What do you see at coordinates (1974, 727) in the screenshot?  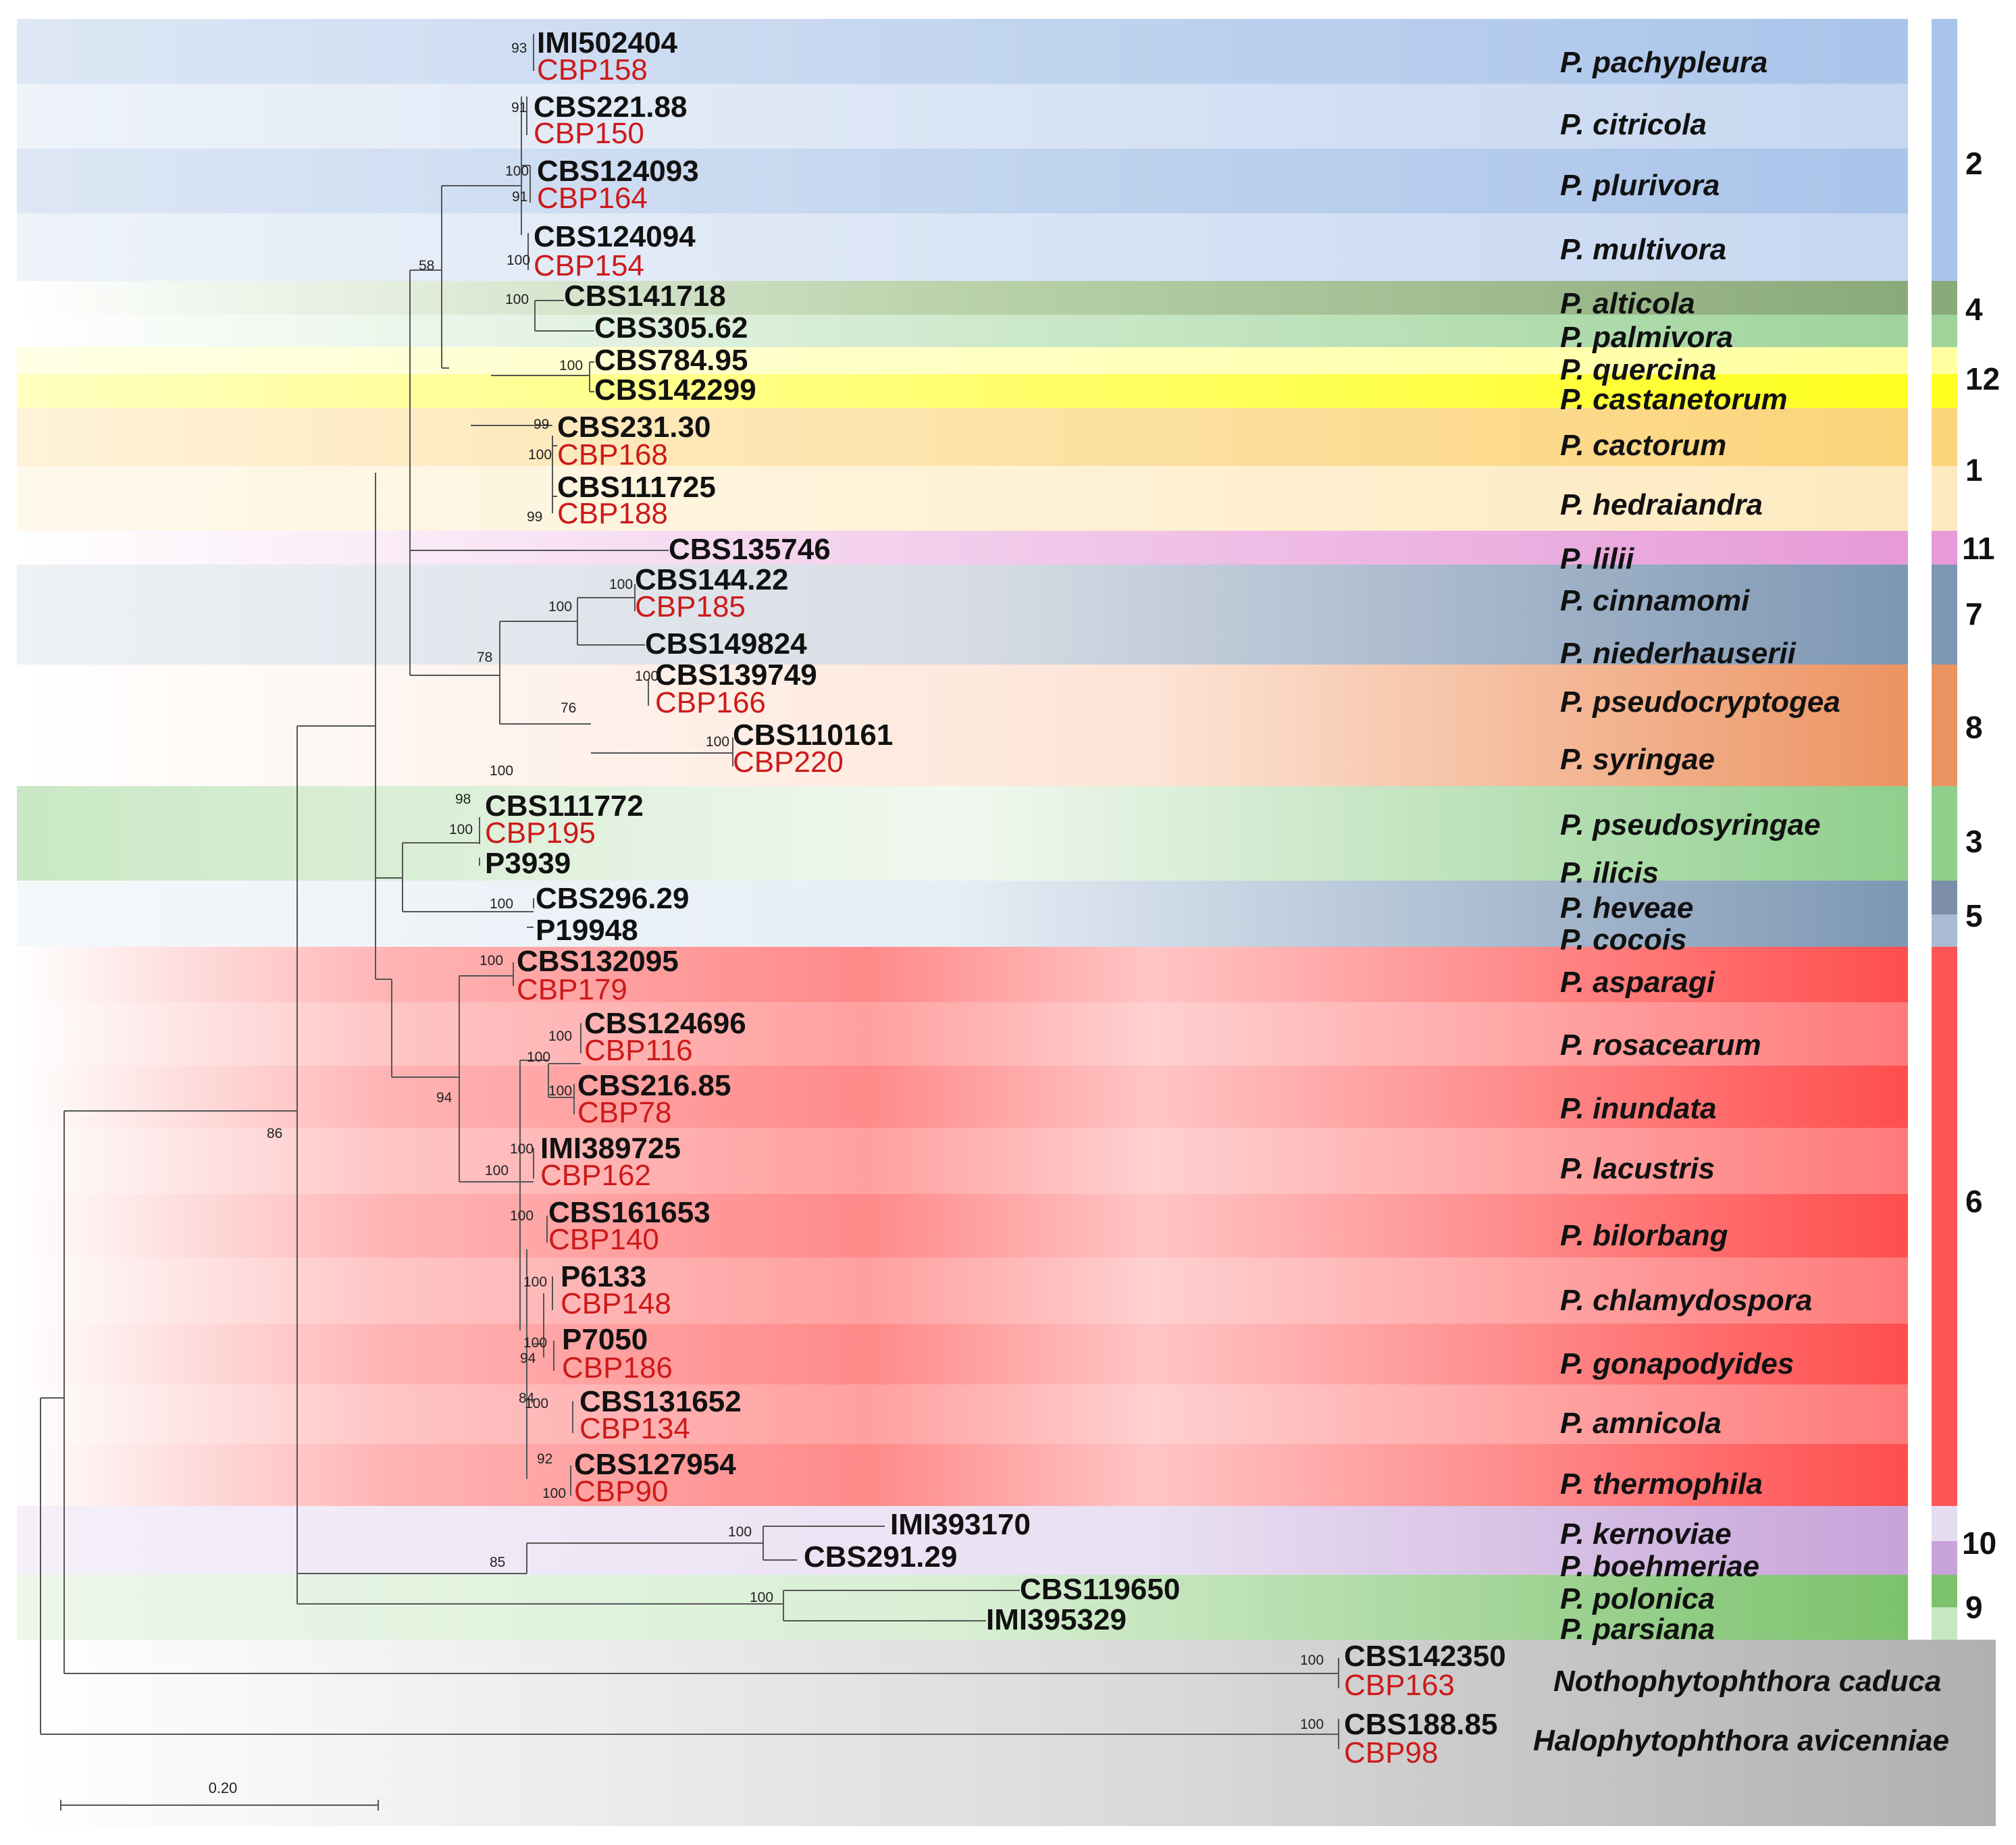 I see `clade-number: 8` at bounding box center [1974, 727].